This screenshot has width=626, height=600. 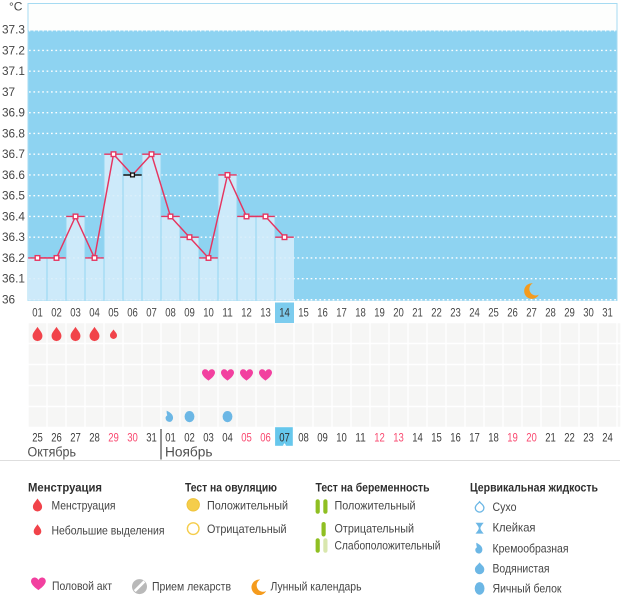 What do you see at coordinates (514, 528) in the screenshot?
I see `svg-text: Клейкая` at bounding box center [514, 528].